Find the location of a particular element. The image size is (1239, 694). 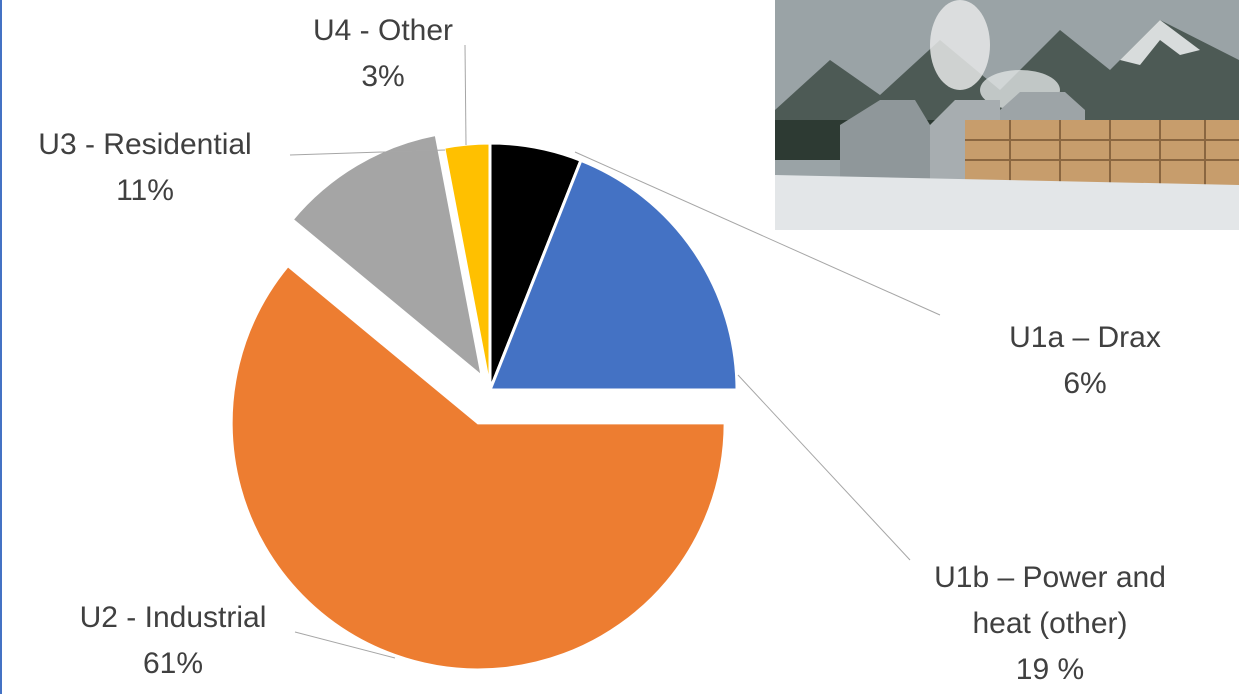

category-name: U1a – Drax is located at coordinates (1085, 337).